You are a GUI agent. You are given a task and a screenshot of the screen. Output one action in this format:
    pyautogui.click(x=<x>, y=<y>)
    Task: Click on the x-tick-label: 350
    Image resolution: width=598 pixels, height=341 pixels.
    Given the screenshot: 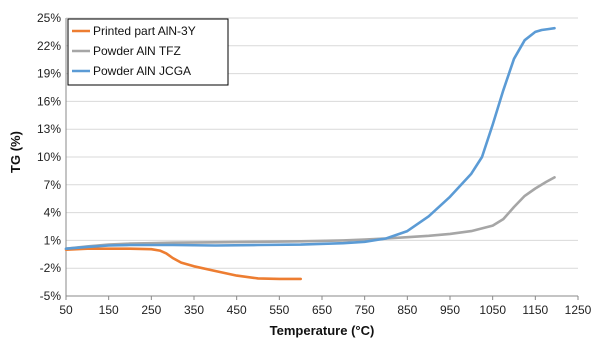 What is the action you would take?
    pyautogui.click(x=194, y=310)
    